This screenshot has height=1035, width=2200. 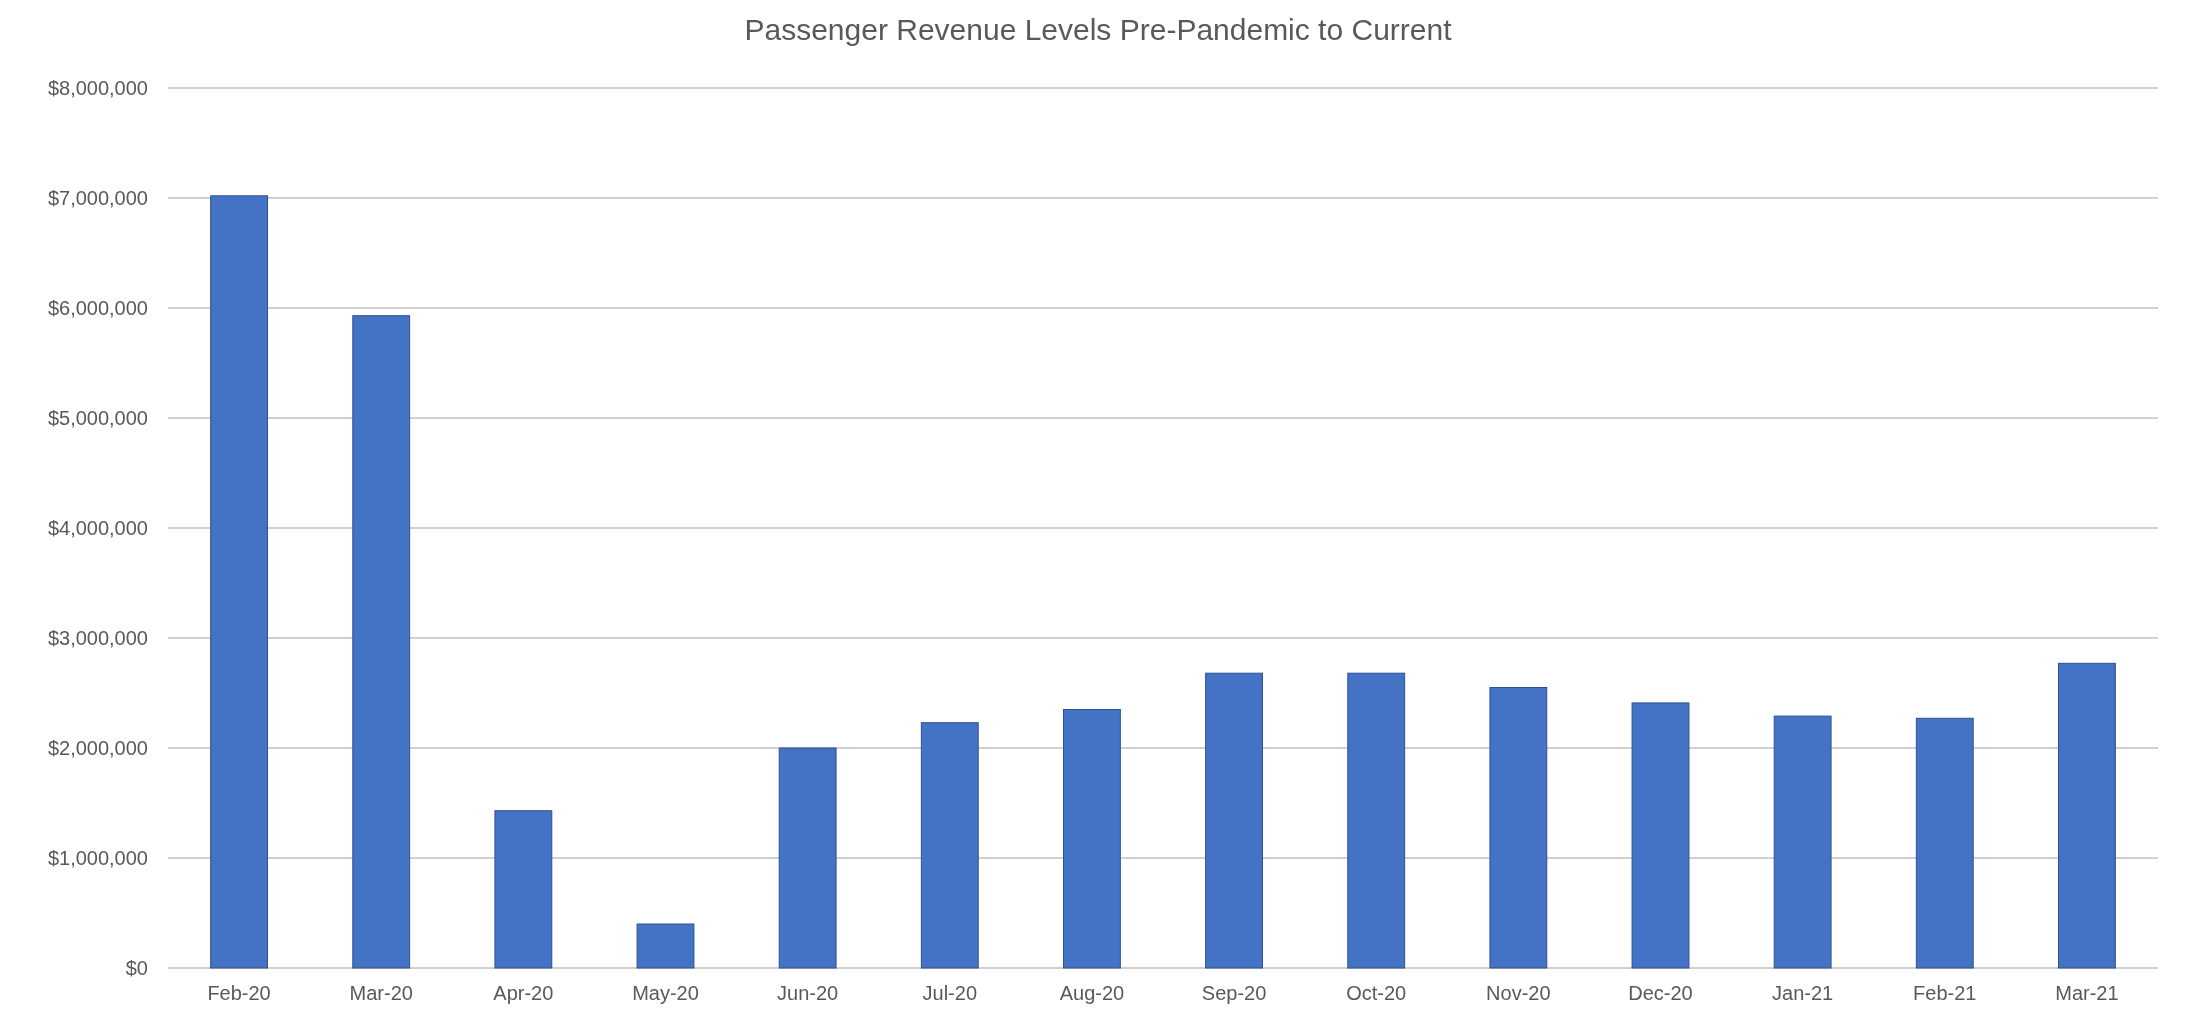 I want to click on y-tick-label: $7,000,000, so click(x=97, y=198).